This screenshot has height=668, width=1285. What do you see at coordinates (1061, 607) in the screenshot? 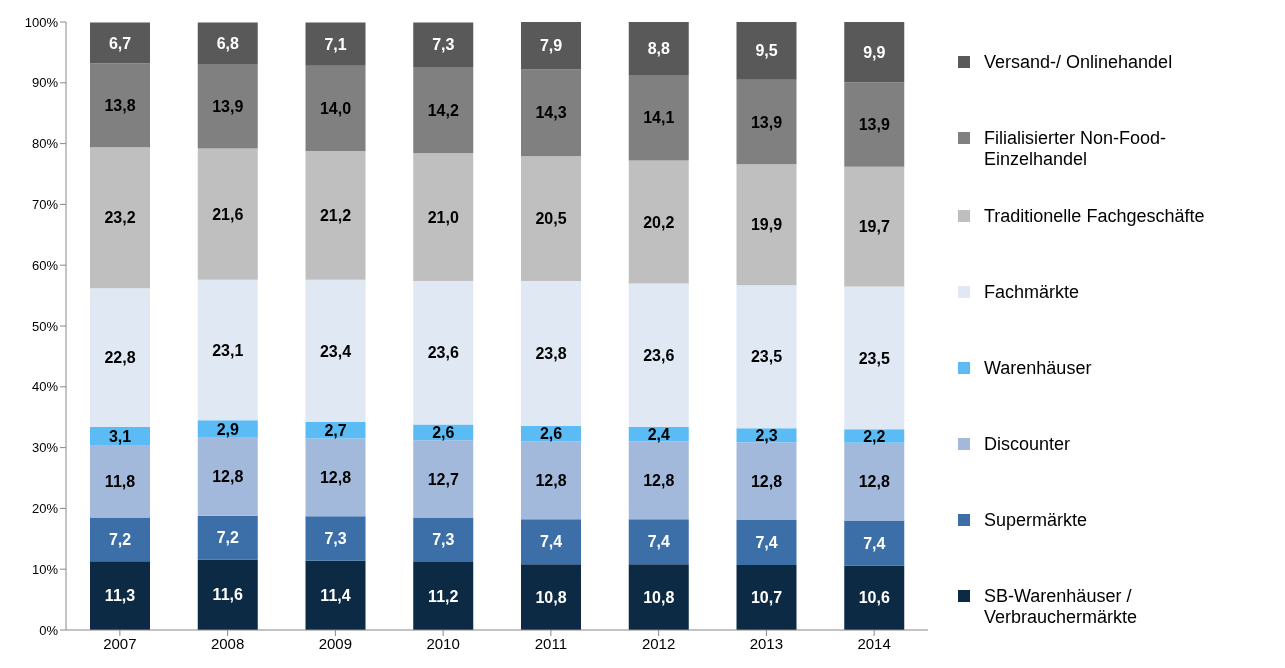
I see `legend-label: SB-Warenhäuser / Verbrauchermärkte` at bounding box center [1061, 607].